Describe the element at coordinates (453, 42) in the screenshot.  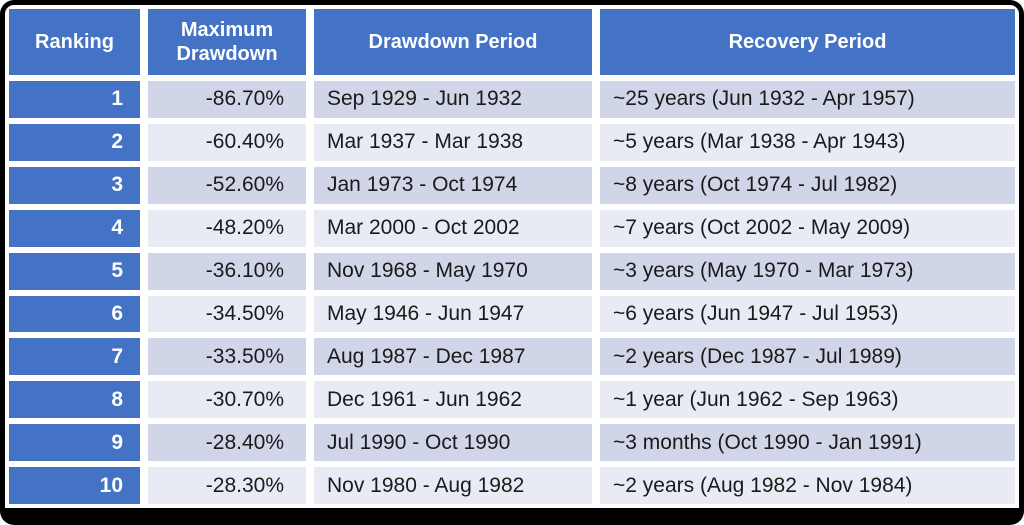
I see `column-header-drawdown-period: Drawdown Period` at that location.